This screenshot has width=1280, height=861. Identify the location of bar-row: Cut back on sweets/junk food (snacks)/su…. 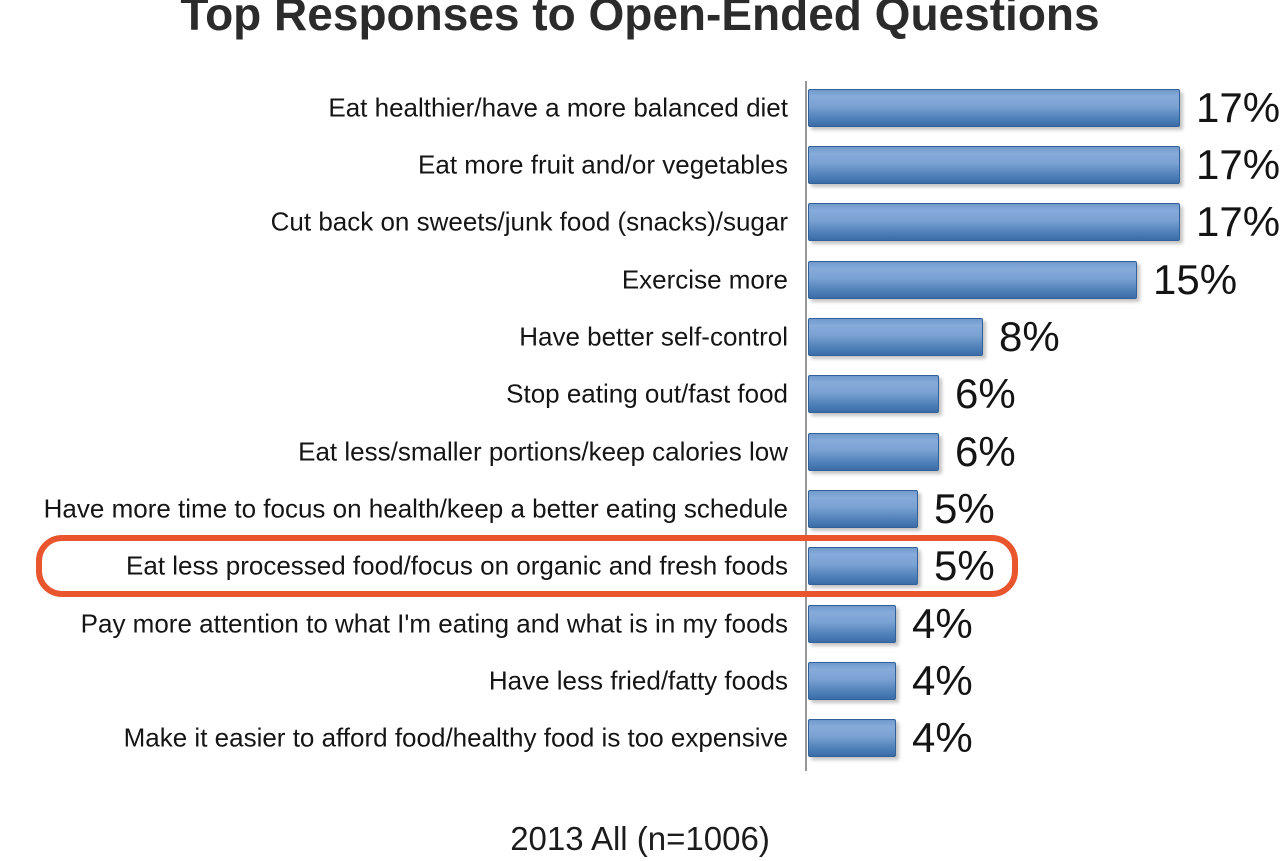
(640, 222).